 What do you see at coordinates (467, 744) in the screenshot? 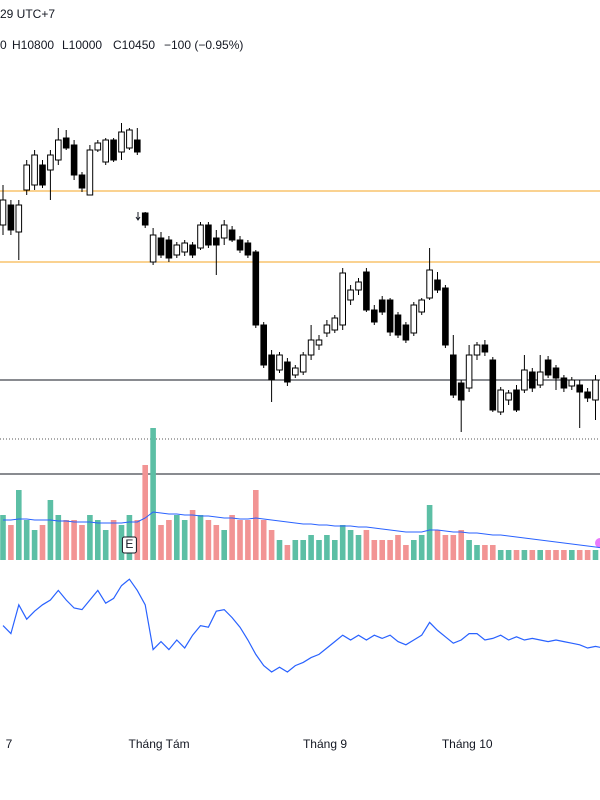
I see `x-tick-label: Tháng 10` at bounding box center [467, 744].